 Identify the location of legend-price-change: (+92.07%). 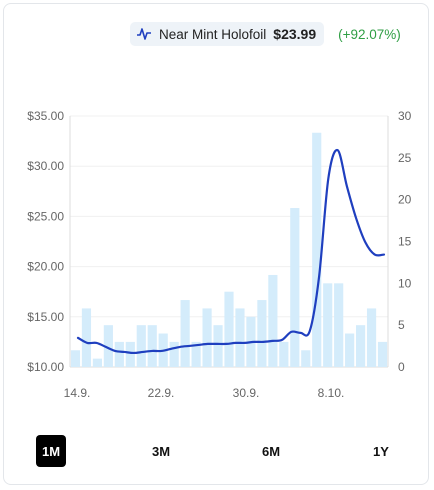
(369, 34).